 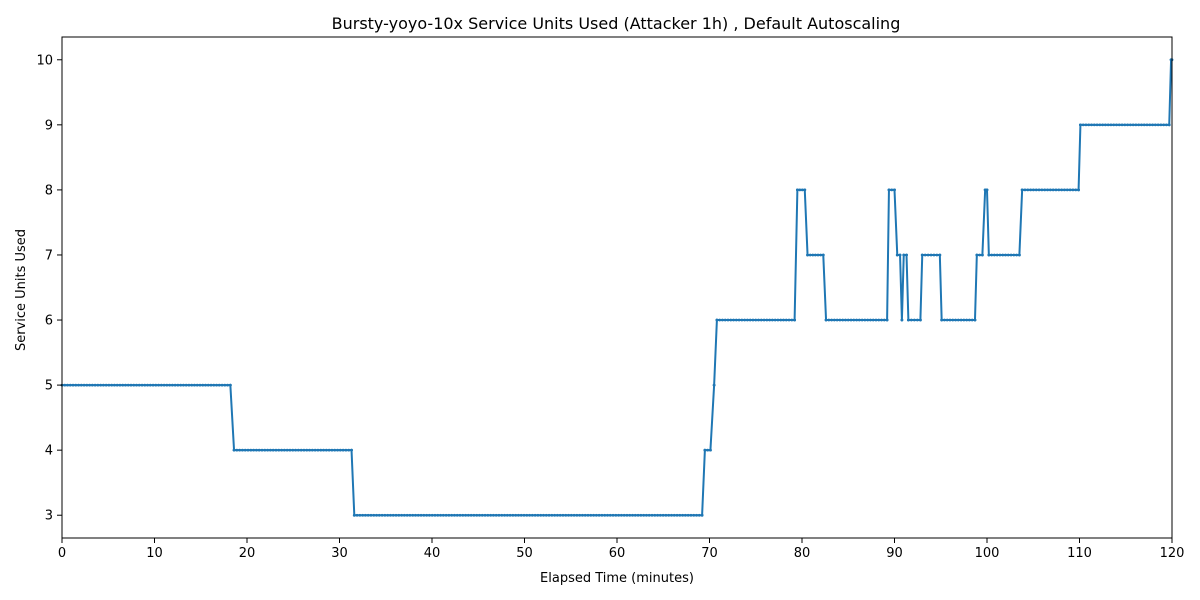 I want to click on y-axis-label: Service Units Used, so click(x=21, y=290).